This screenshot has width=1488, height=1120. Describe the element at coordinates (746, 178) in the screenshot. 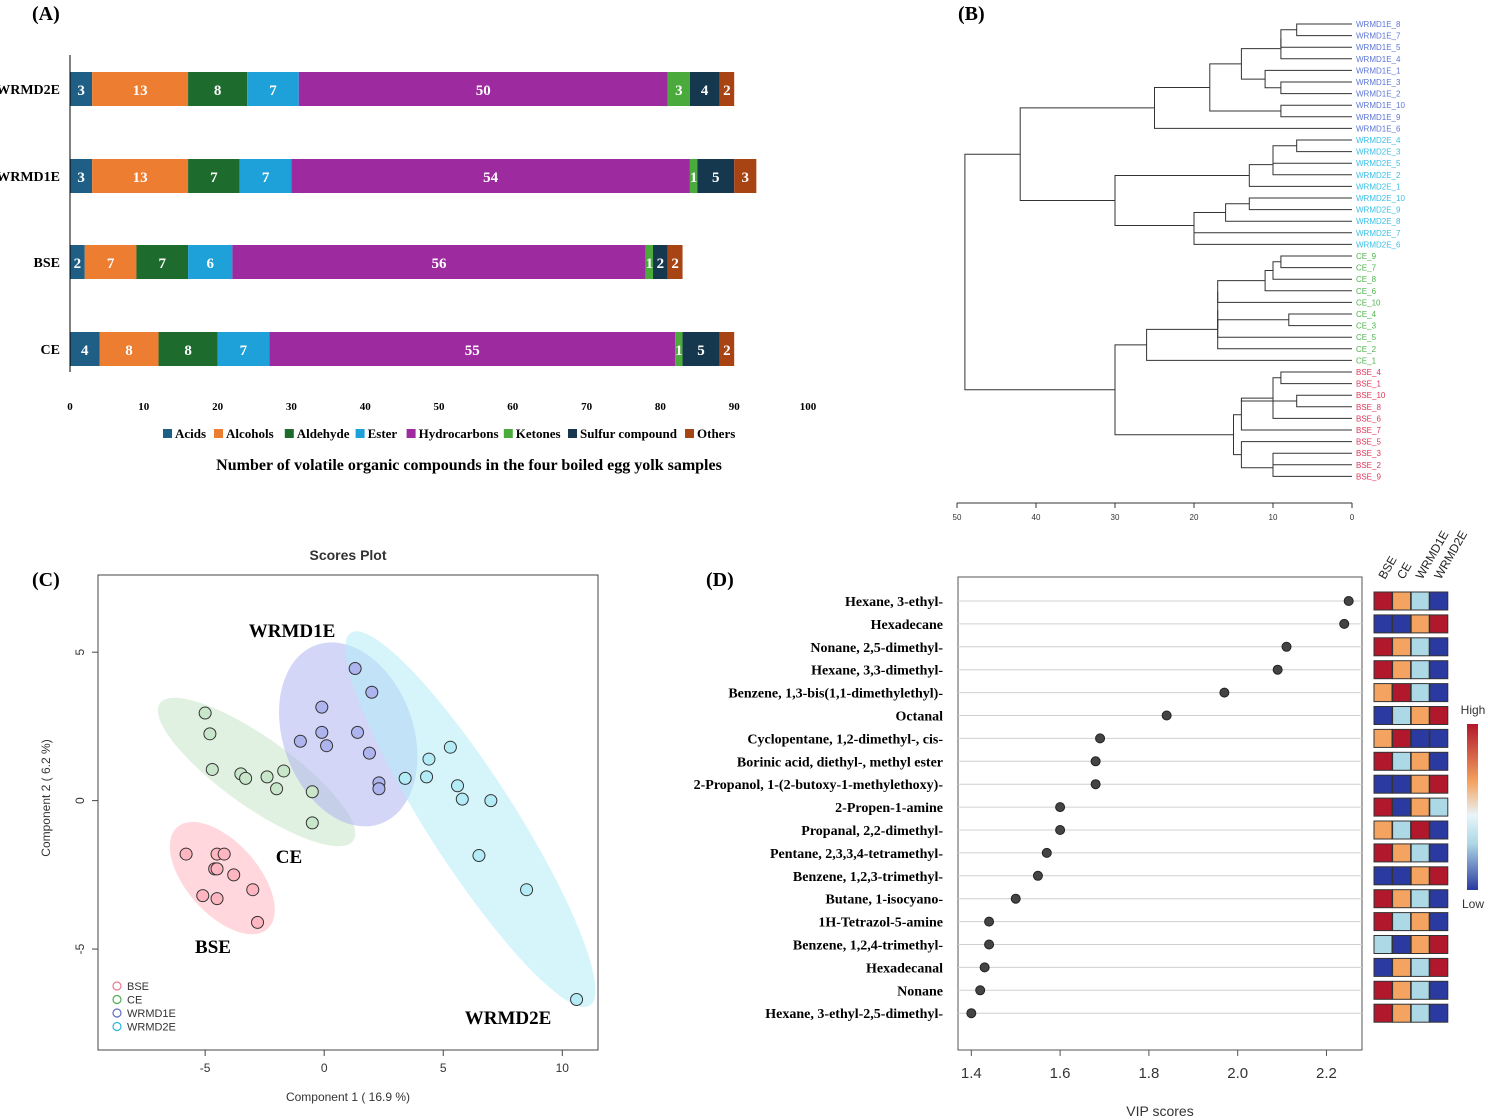

I see `bar-value-label: 3` at that location.